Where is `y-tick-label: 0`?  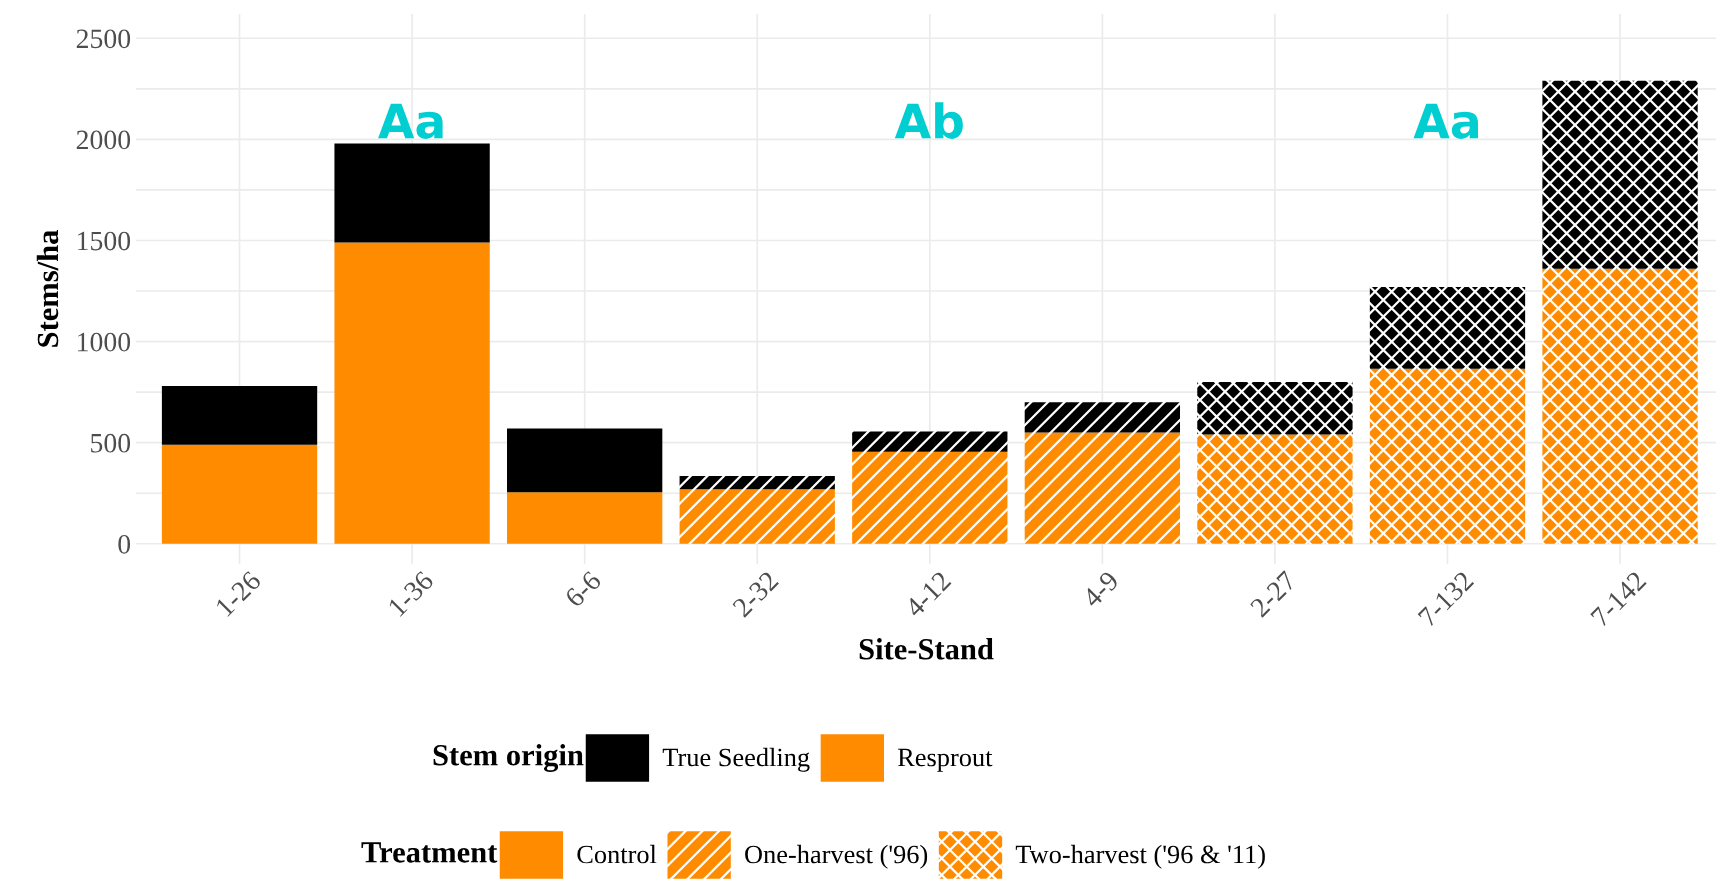 y-tick-label: 0 is located at coordinates (124, 544).